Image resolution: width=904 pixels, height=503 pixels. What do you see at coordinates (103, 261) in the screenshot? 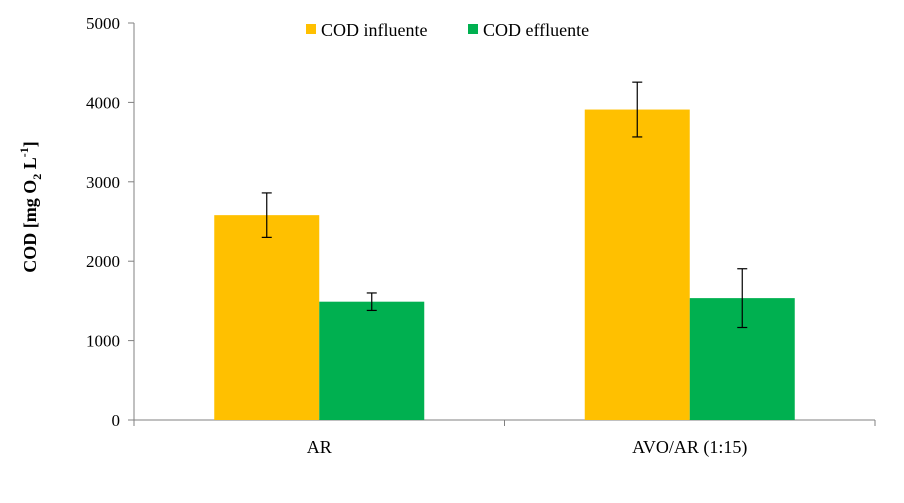
I see `y-tick-label: 2000` at bounding box center [103, 261].